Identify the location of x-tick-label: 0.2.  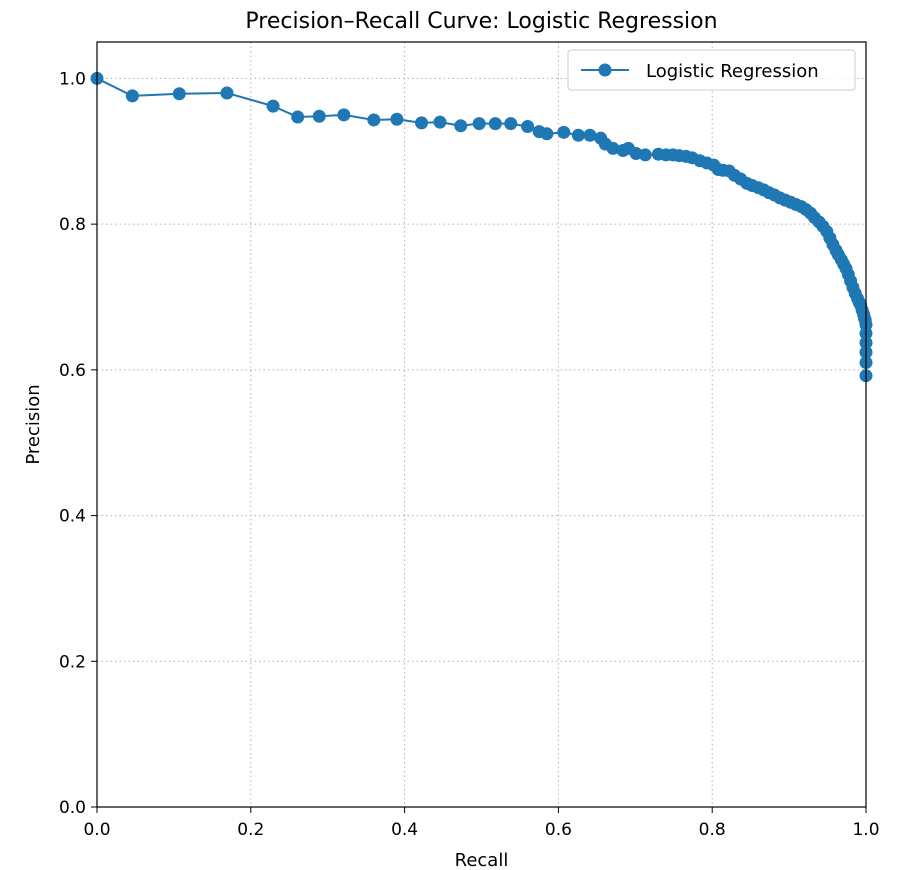
(250, 830).